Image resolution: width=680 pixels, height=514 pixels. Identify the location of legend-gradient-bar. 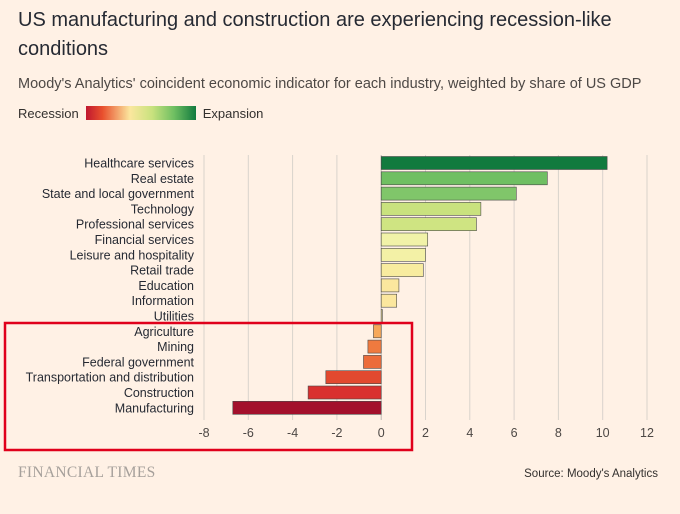
(140, 113).